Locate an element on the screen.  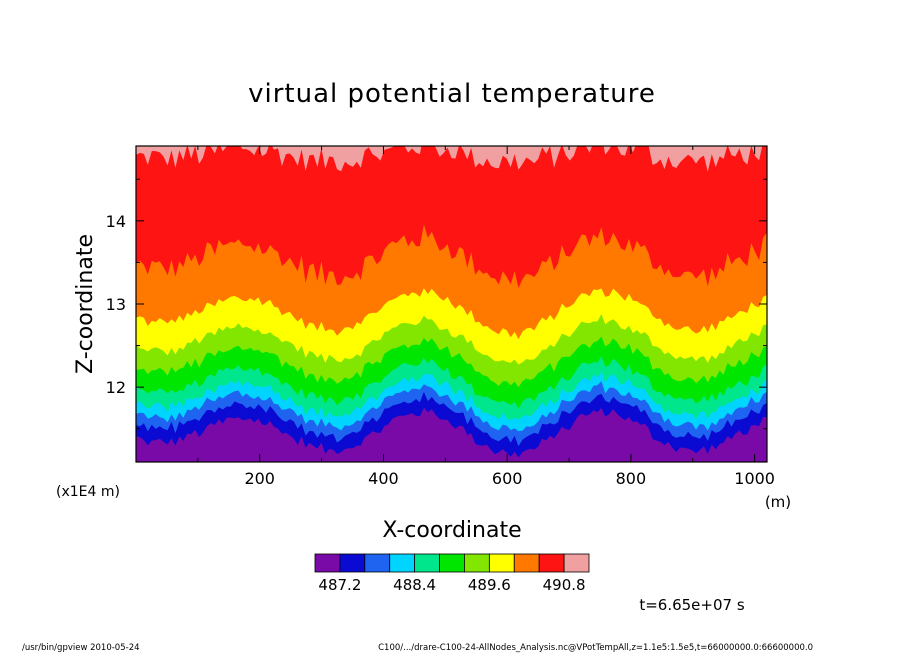
footer-left: /usr/bin/gpview 2010-05-24 is located at coordinates (81, 648).